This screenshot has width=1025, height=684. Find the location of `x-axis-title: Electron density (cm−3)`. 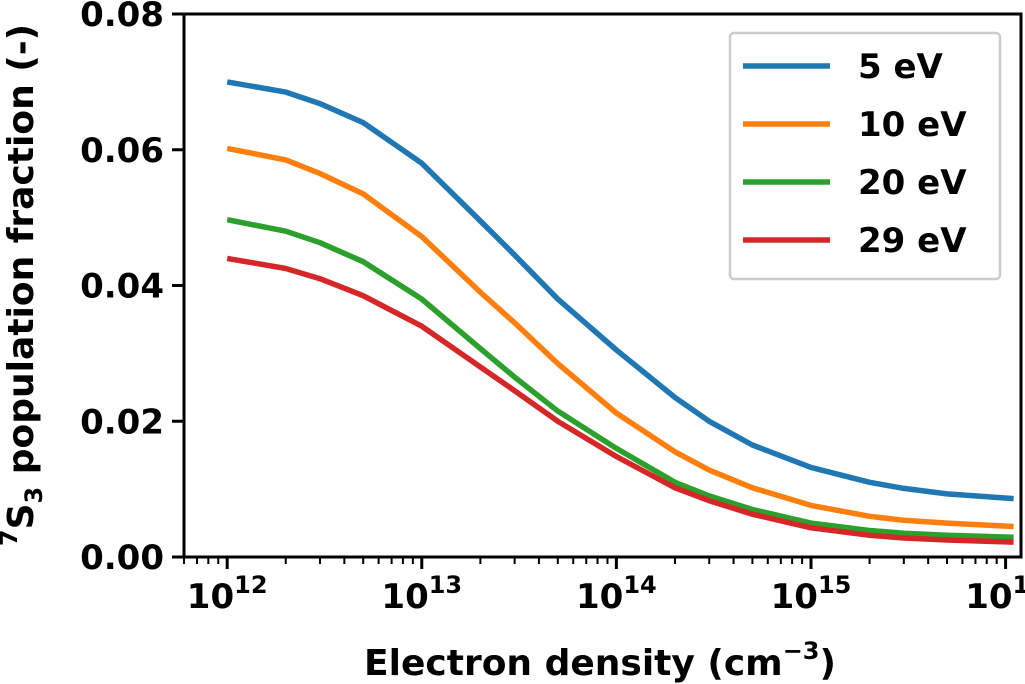

x-axis-title: Electron density (cm−3) is located at coordinates (600, 660).